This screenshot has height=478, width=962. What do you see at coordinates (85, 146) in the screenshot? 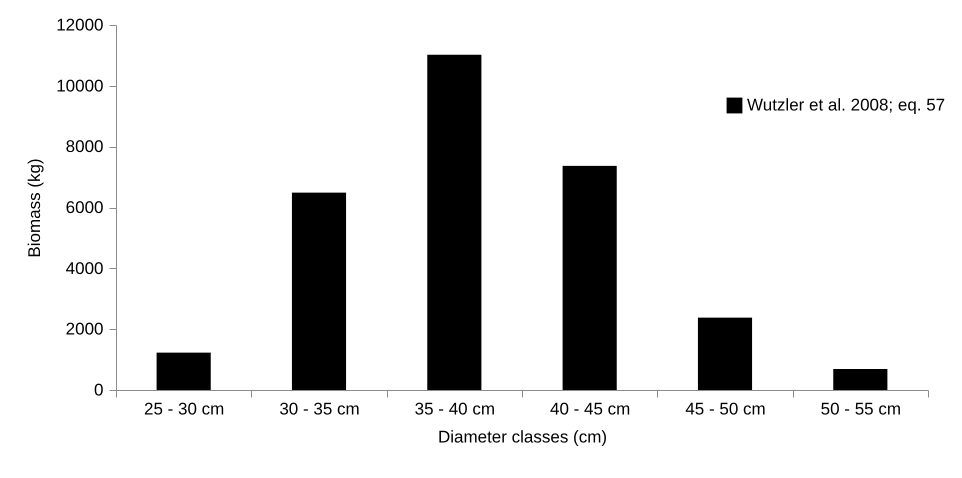
I see `y-tick-label: 8000` at bounding box center [85, 146].